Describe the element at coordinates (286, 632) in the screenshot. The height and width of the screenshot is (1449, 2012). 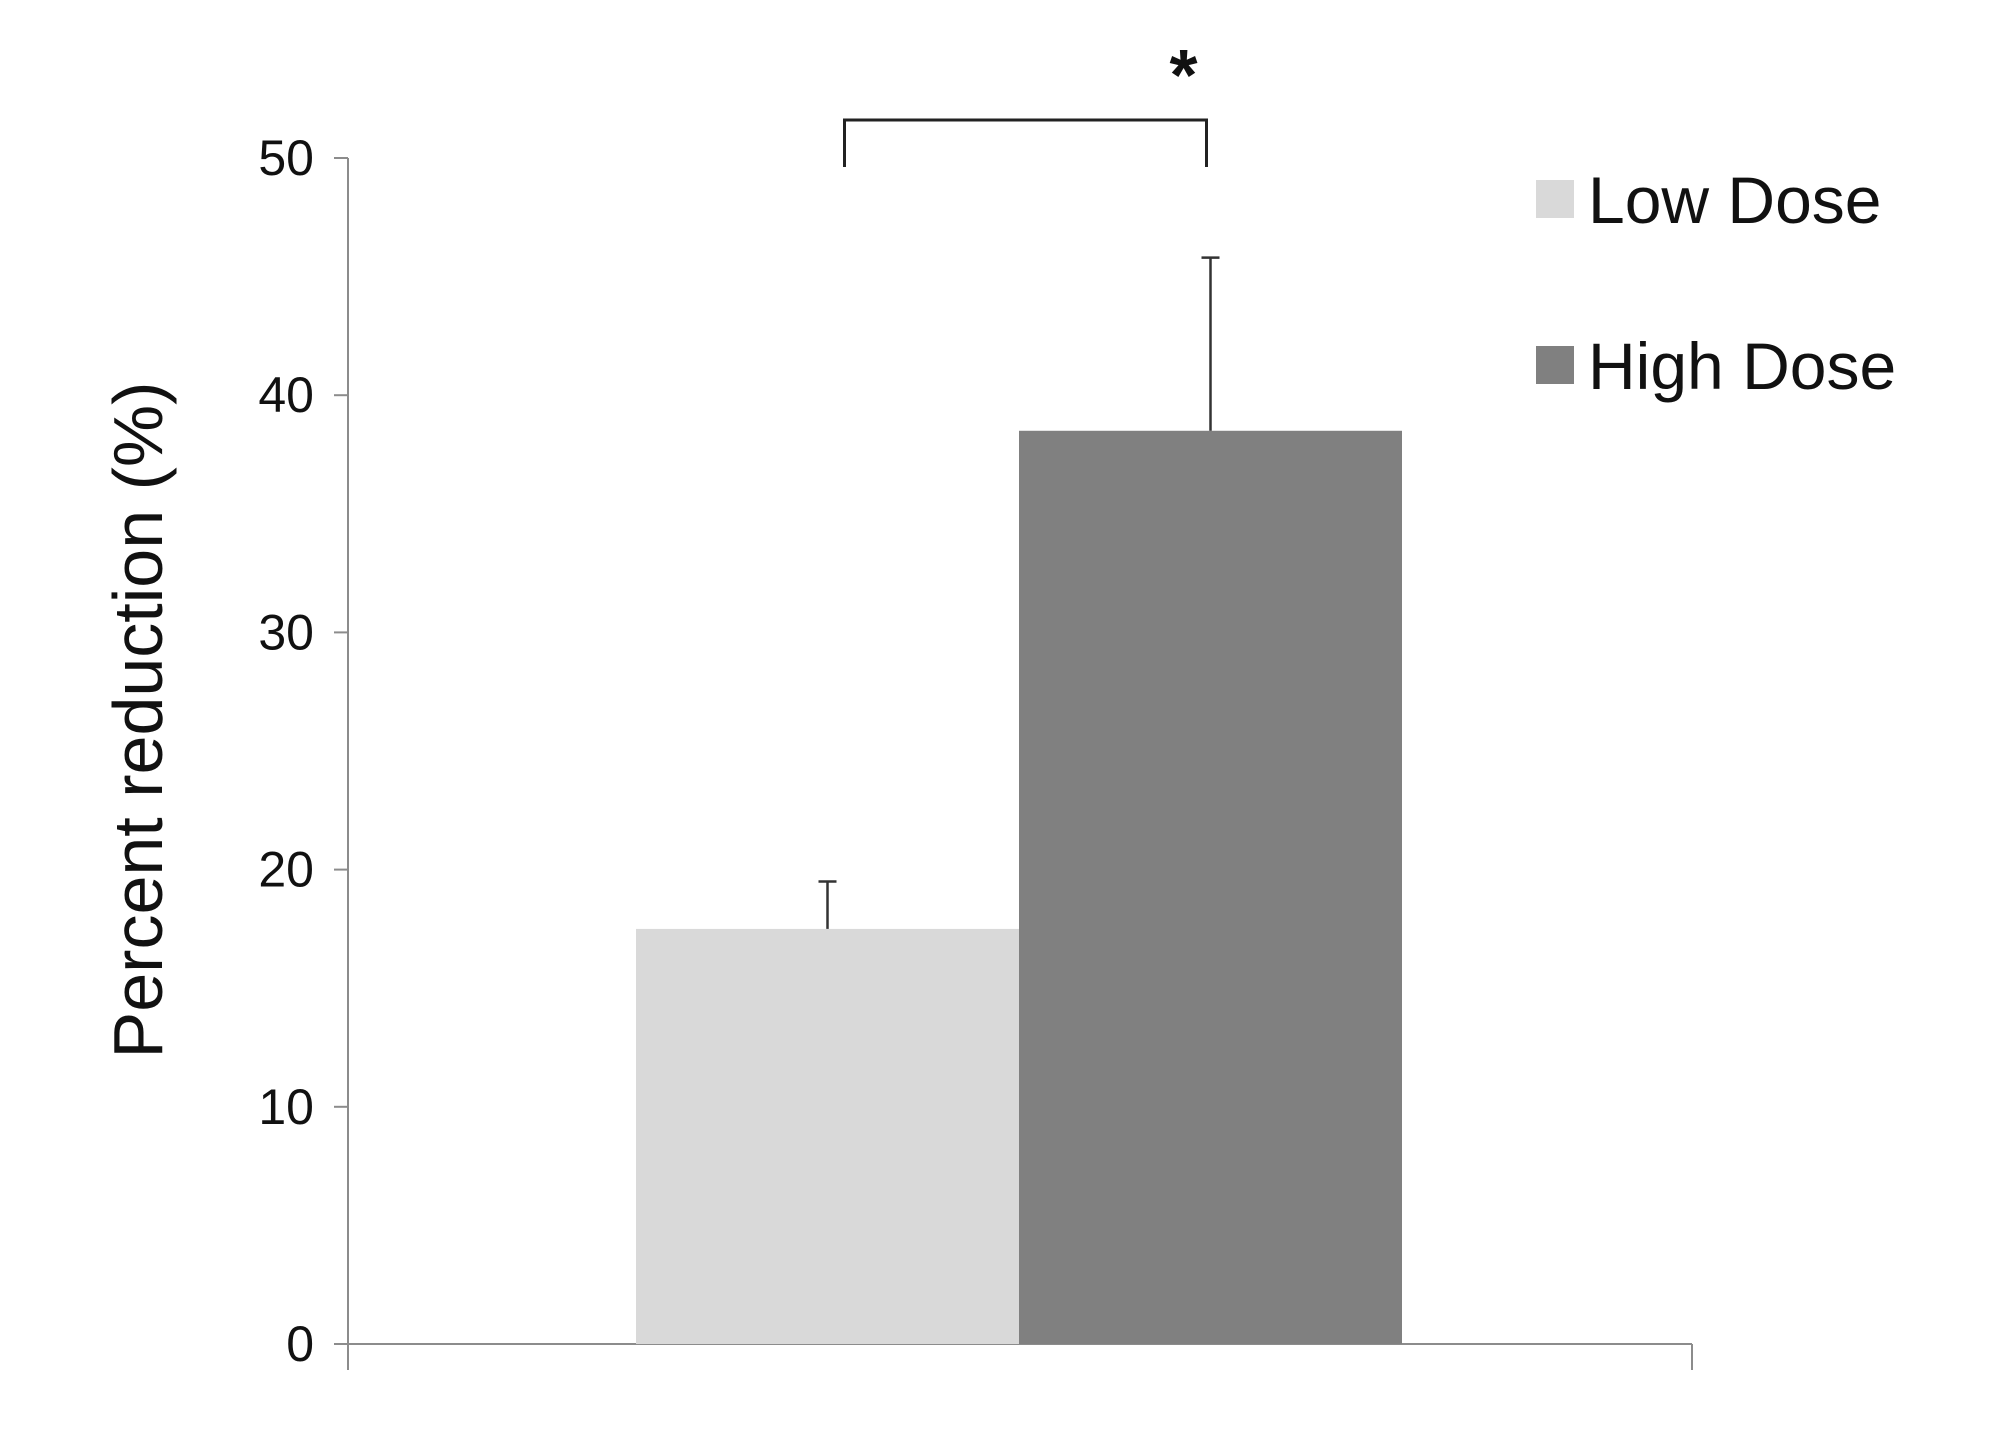
I see `y-tick-label: 30` at that location.